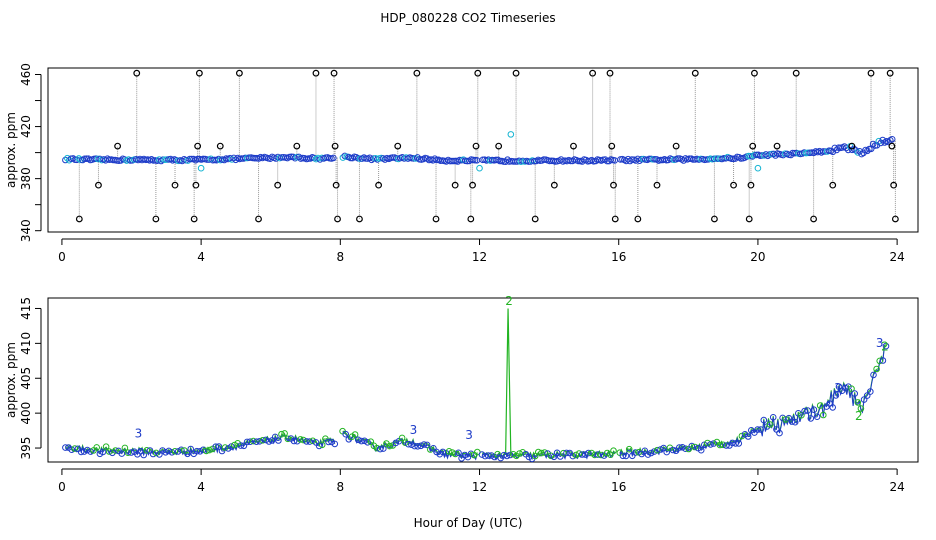  What do you see at coordinates (26, 230) in the screenshot?
I see `top-y-tick-label: 340` at bounding box center [26, 230].